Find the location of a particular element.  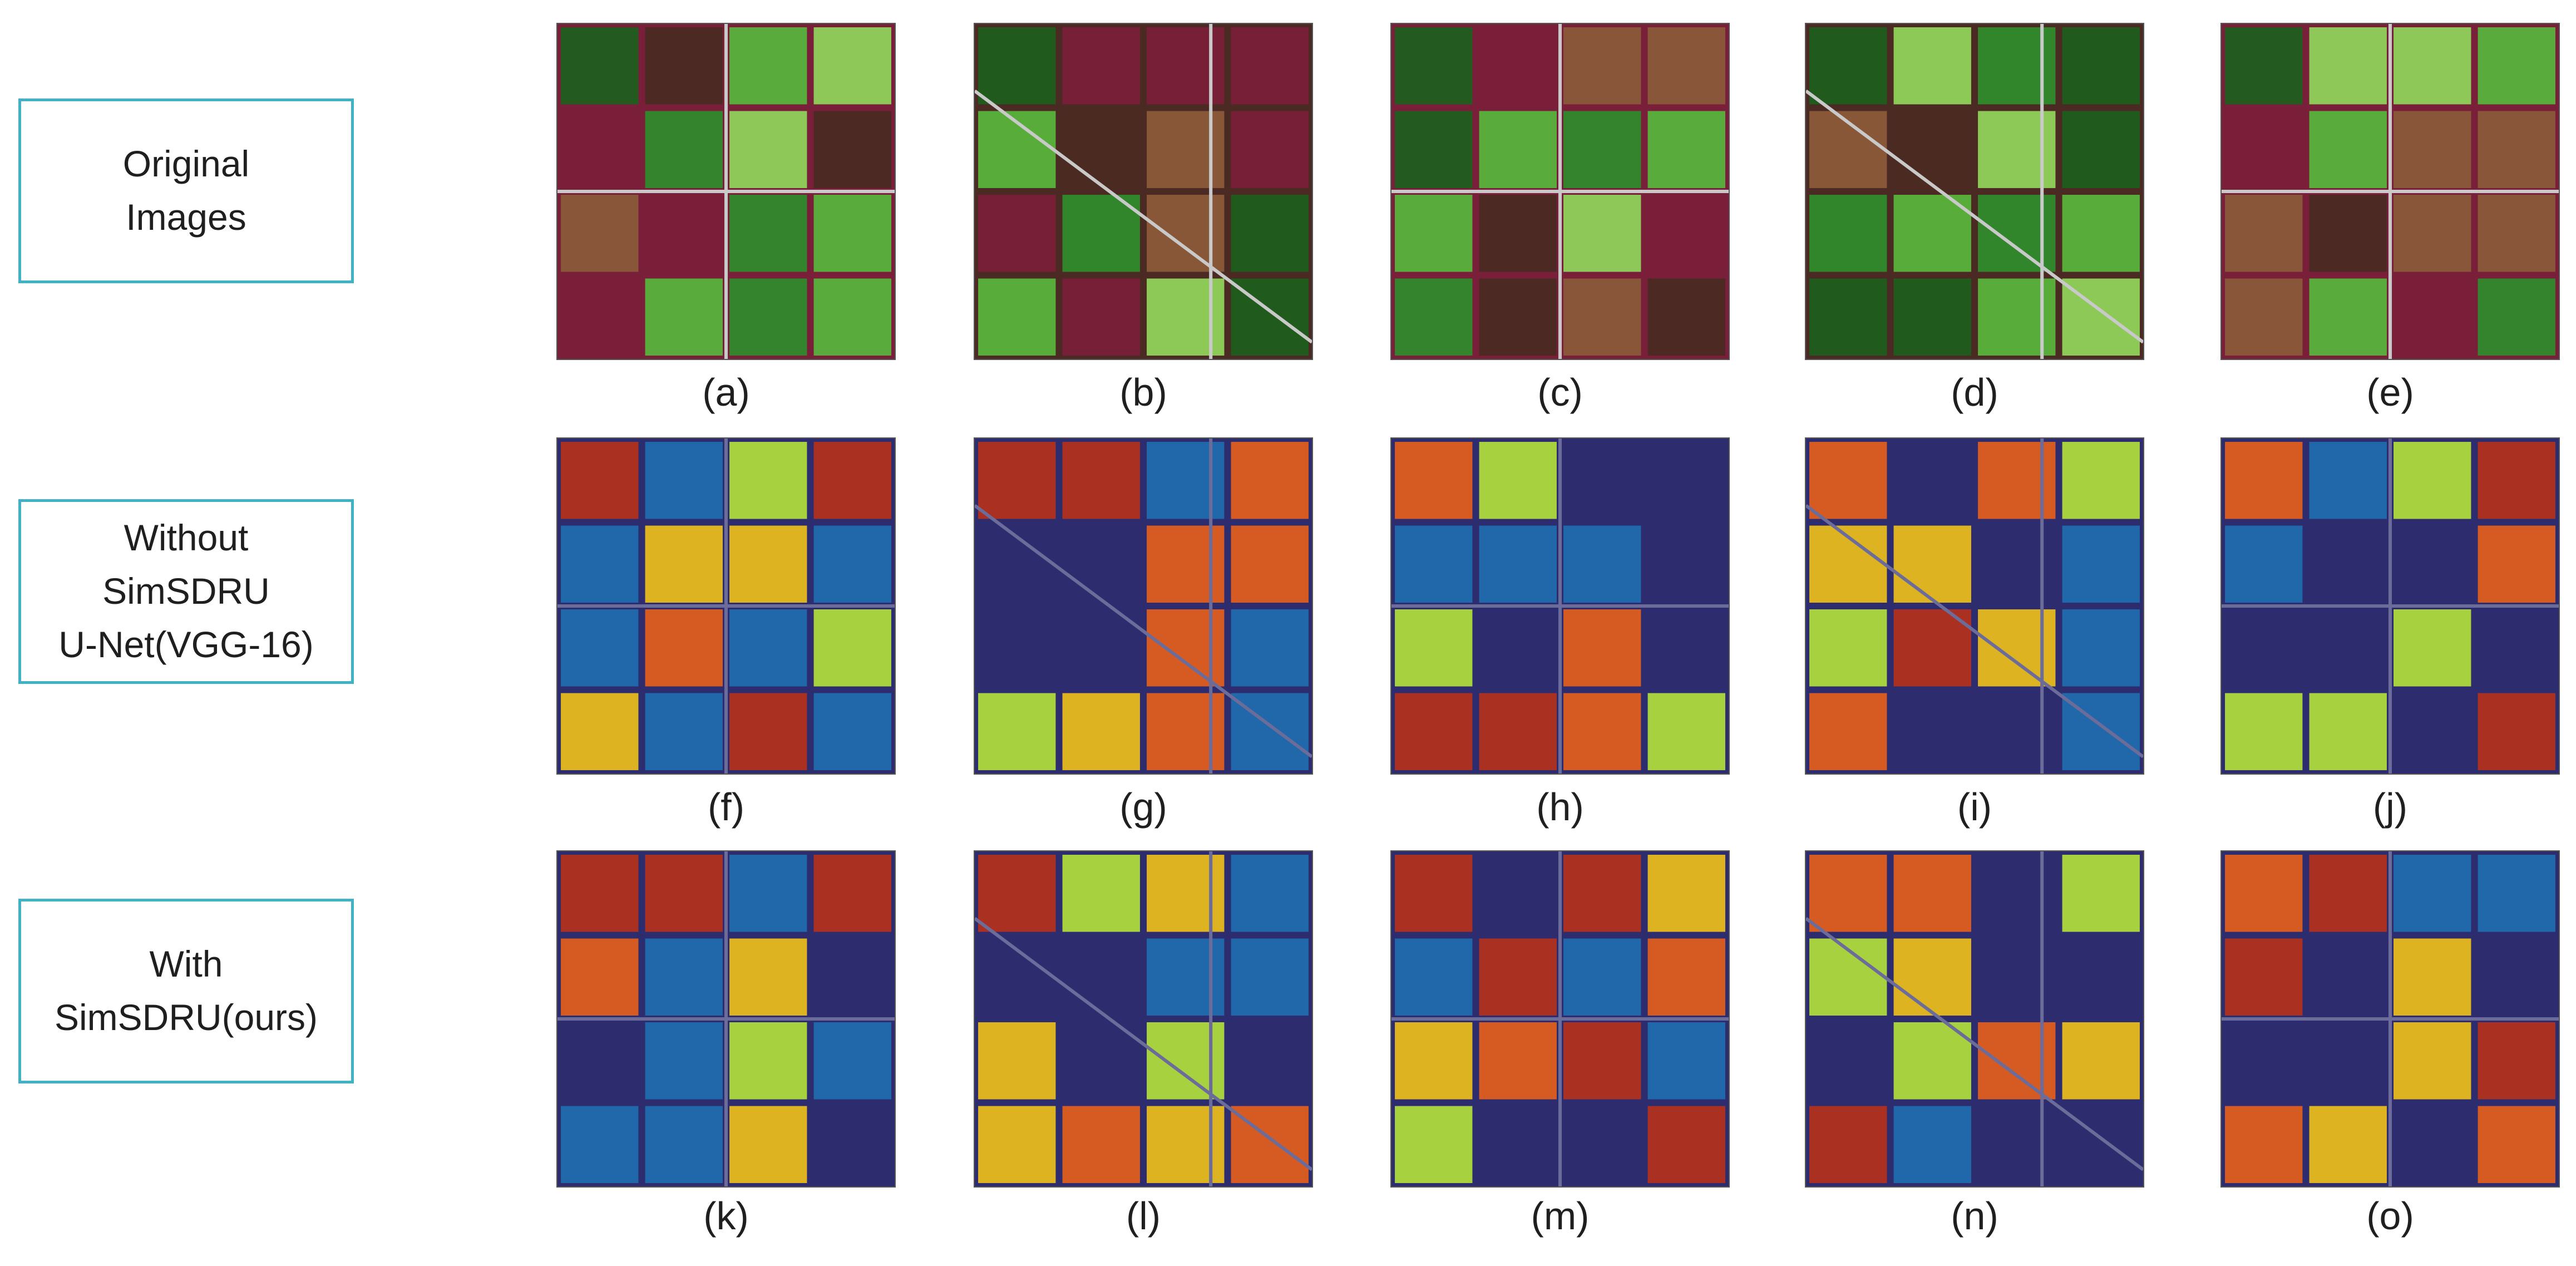

panel-image-o is located at coordinates (2390, 1019).